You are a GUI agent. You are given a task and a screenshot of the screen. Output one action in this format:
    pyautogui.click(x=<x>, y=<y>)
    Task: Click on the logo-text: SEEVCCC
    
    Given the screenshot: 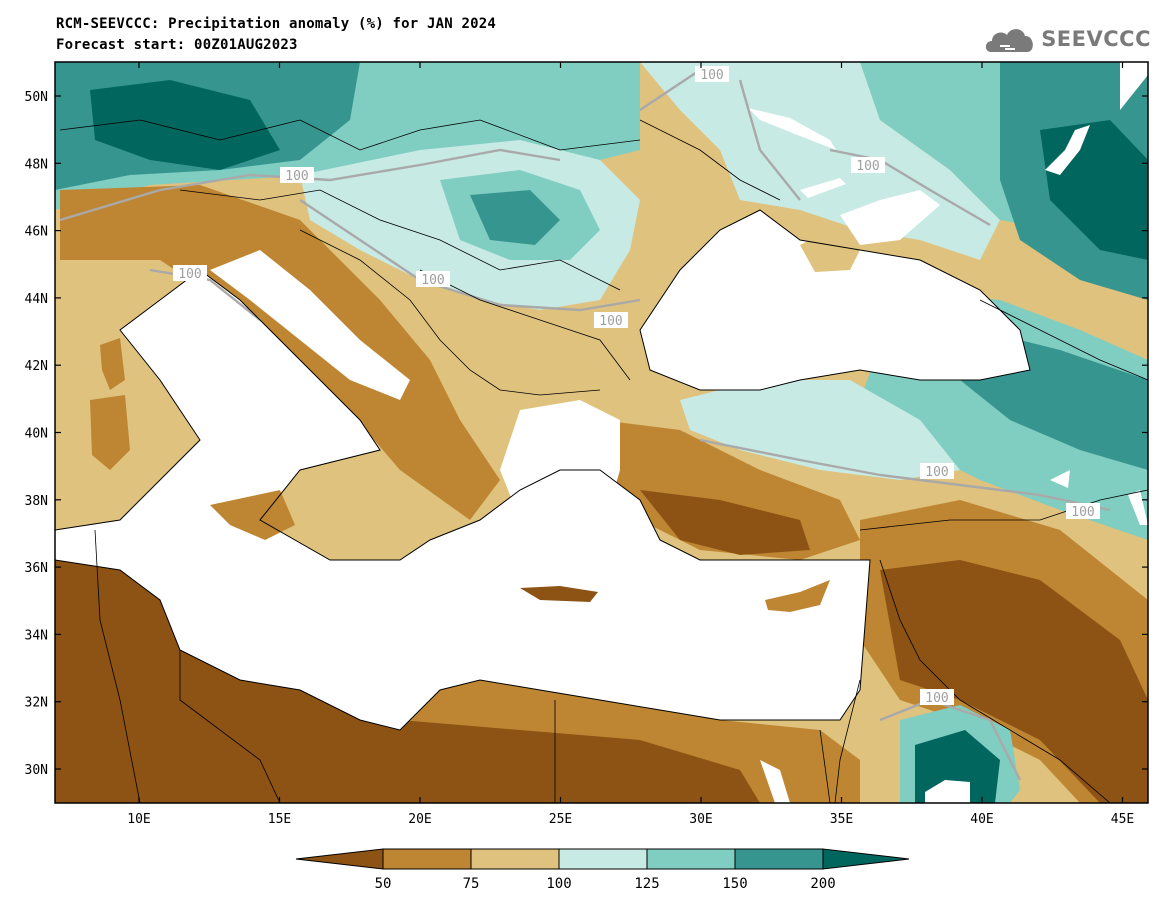 What is the action you would take?
    pyautogui.click(x=1096, y=39)
    